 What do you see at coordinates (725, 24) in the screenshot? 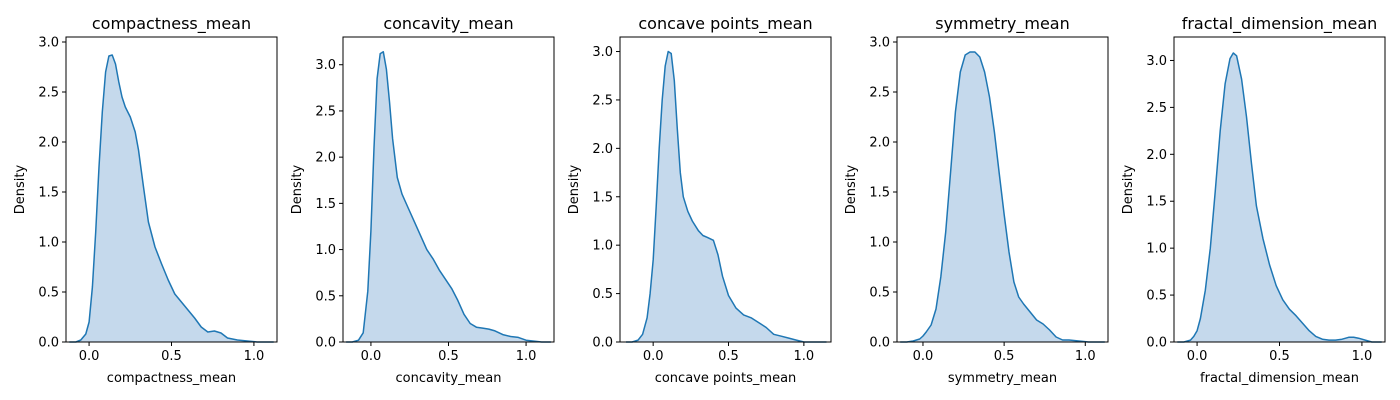
I see `chart-title: concave points_mean` at bounding box center [725, 24].